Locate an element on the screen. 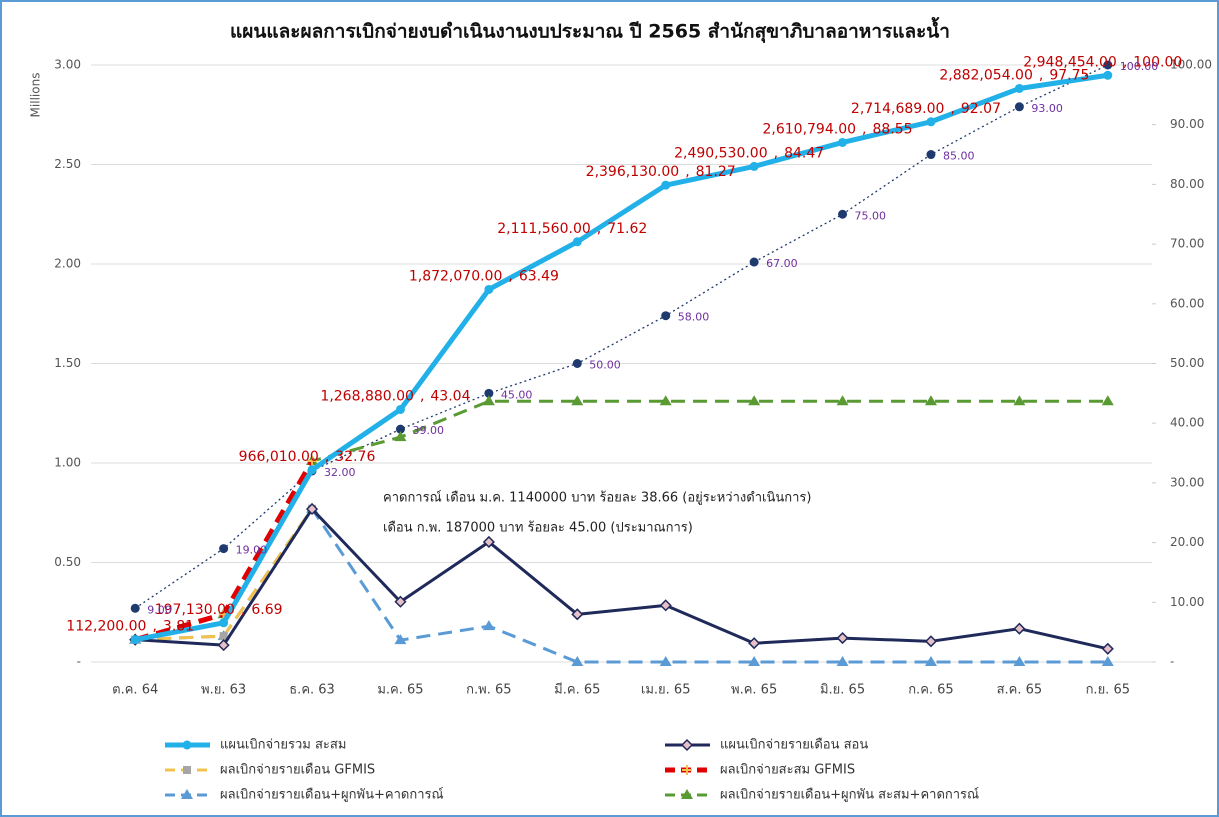 The width and height of the screenshot is (1219, 817). y2-tick-label: 10.00 is located at coordinates (1187, 602).